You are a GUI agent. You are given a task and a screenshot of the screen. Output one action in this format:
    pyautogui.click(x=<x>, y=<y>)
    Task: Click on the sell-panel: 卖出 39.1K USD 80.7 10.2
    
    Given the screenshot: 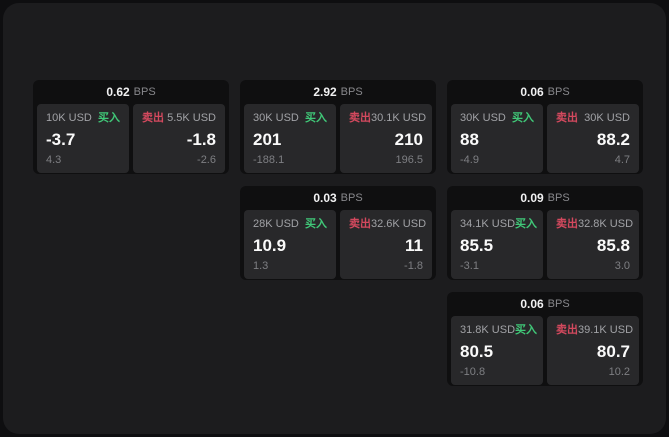 What is the action you would take?
    pyautogui.click(x=593, y=350)
    